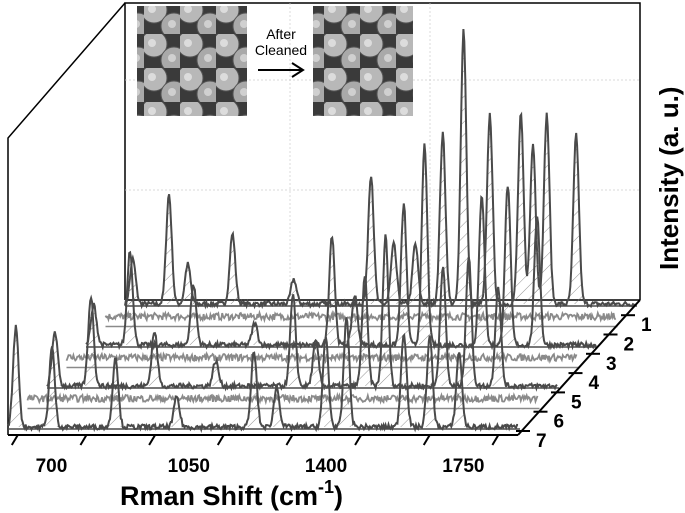 The image size is (685, 513). I want to click on side-wall, so click(66, 218).